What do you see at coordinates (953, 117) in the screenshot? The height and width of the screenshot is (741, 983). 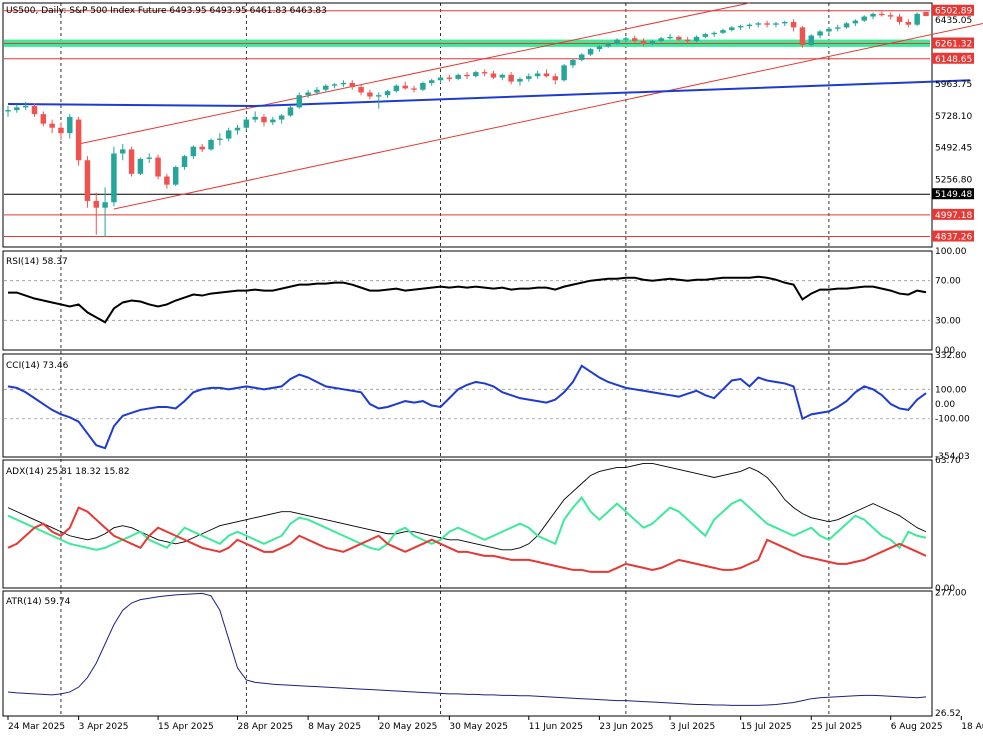 I see `price-tick-label: 5728.10` at bounding box center [953, 117].